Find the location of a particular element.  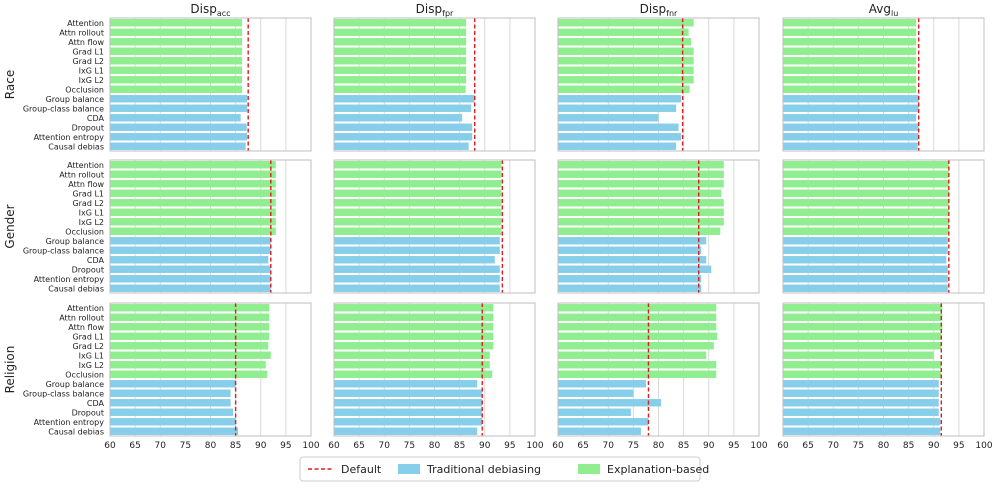

category-label: Causal debias is located at coordinates (76, 431).